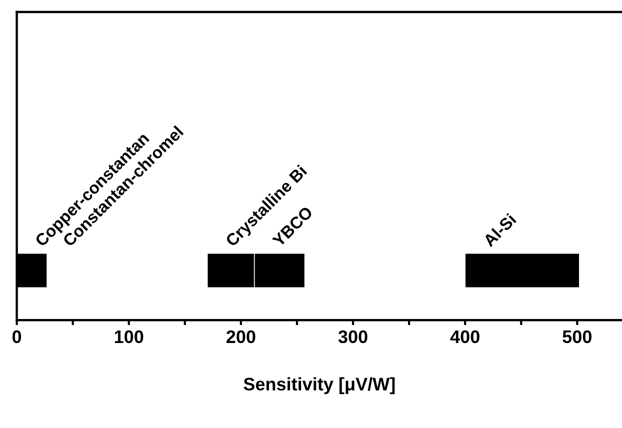 This screenshot has width=622, height=428. I want to click on x-tick-label: 0, so click(17, 337).